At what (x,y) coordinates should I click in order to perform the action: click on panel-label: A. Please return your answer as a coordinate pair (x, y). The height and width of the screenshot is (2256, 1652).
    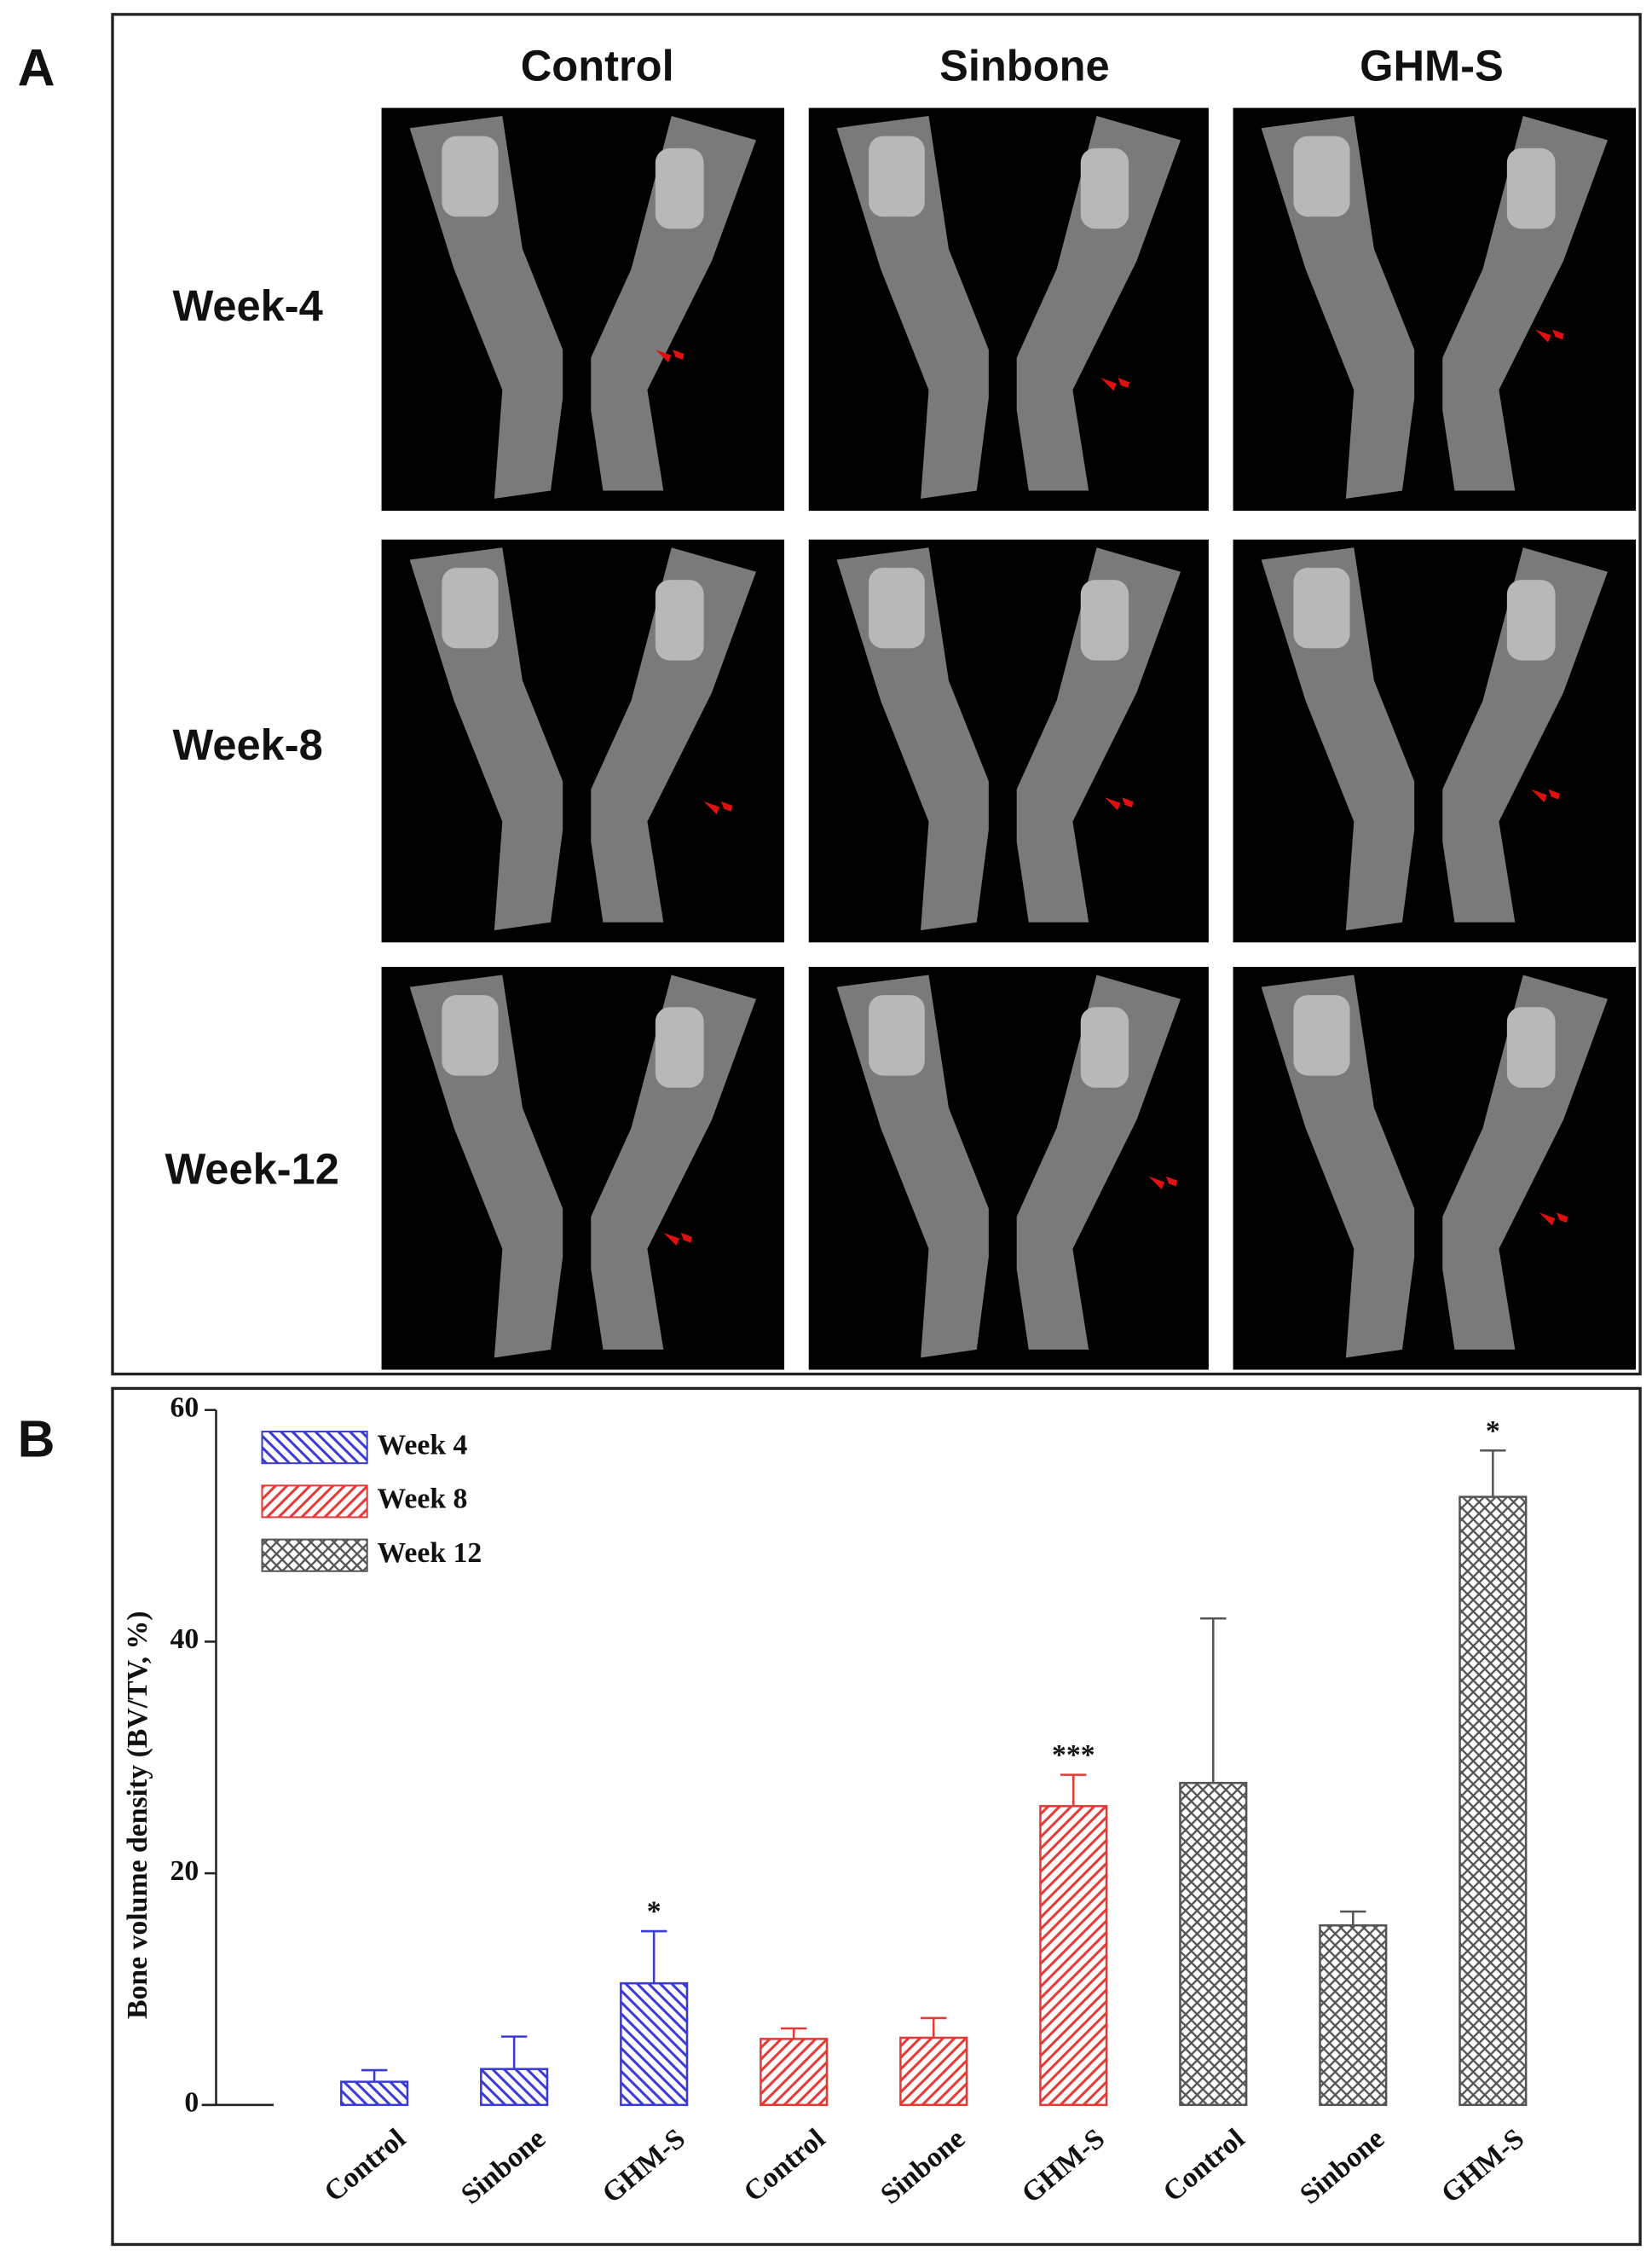
    Looking at the image, I should click on (36, 67).